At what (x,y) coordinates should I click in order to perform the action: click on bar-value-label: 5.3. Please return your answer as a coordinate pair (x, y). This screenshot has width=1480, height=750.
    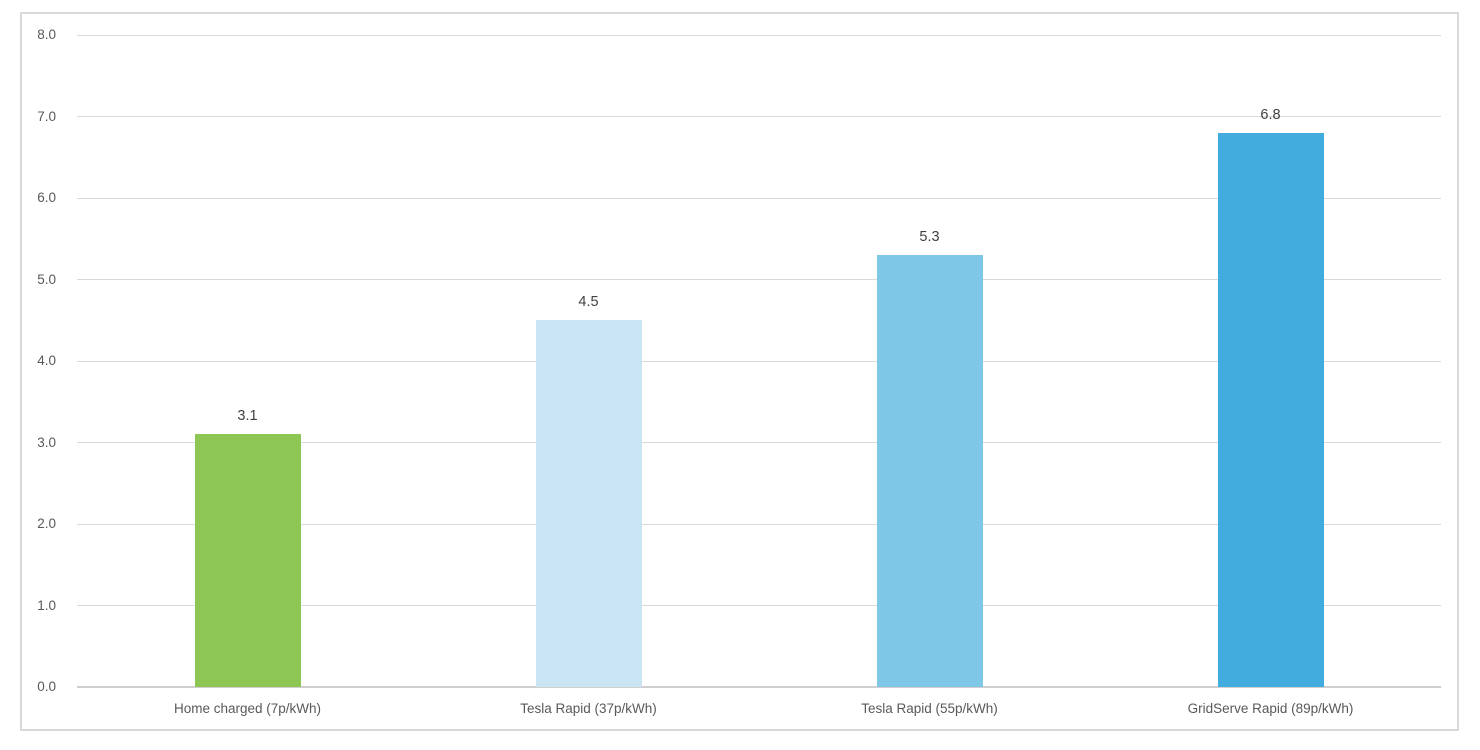
    Looking at the image, I should click on (929, 237).